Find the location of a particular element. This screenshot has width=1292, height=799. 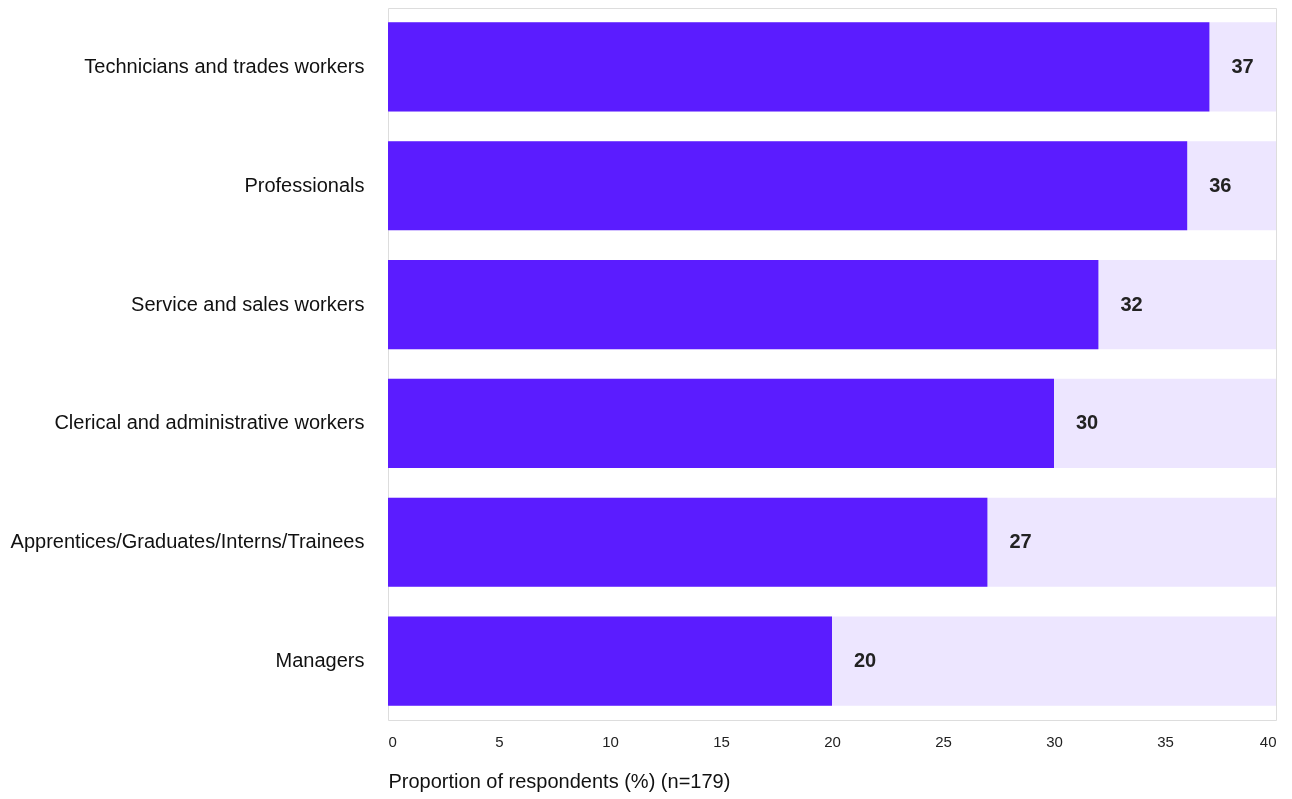

y-tick-label: Technicians and trades workers is located at coordinates (224, 65).